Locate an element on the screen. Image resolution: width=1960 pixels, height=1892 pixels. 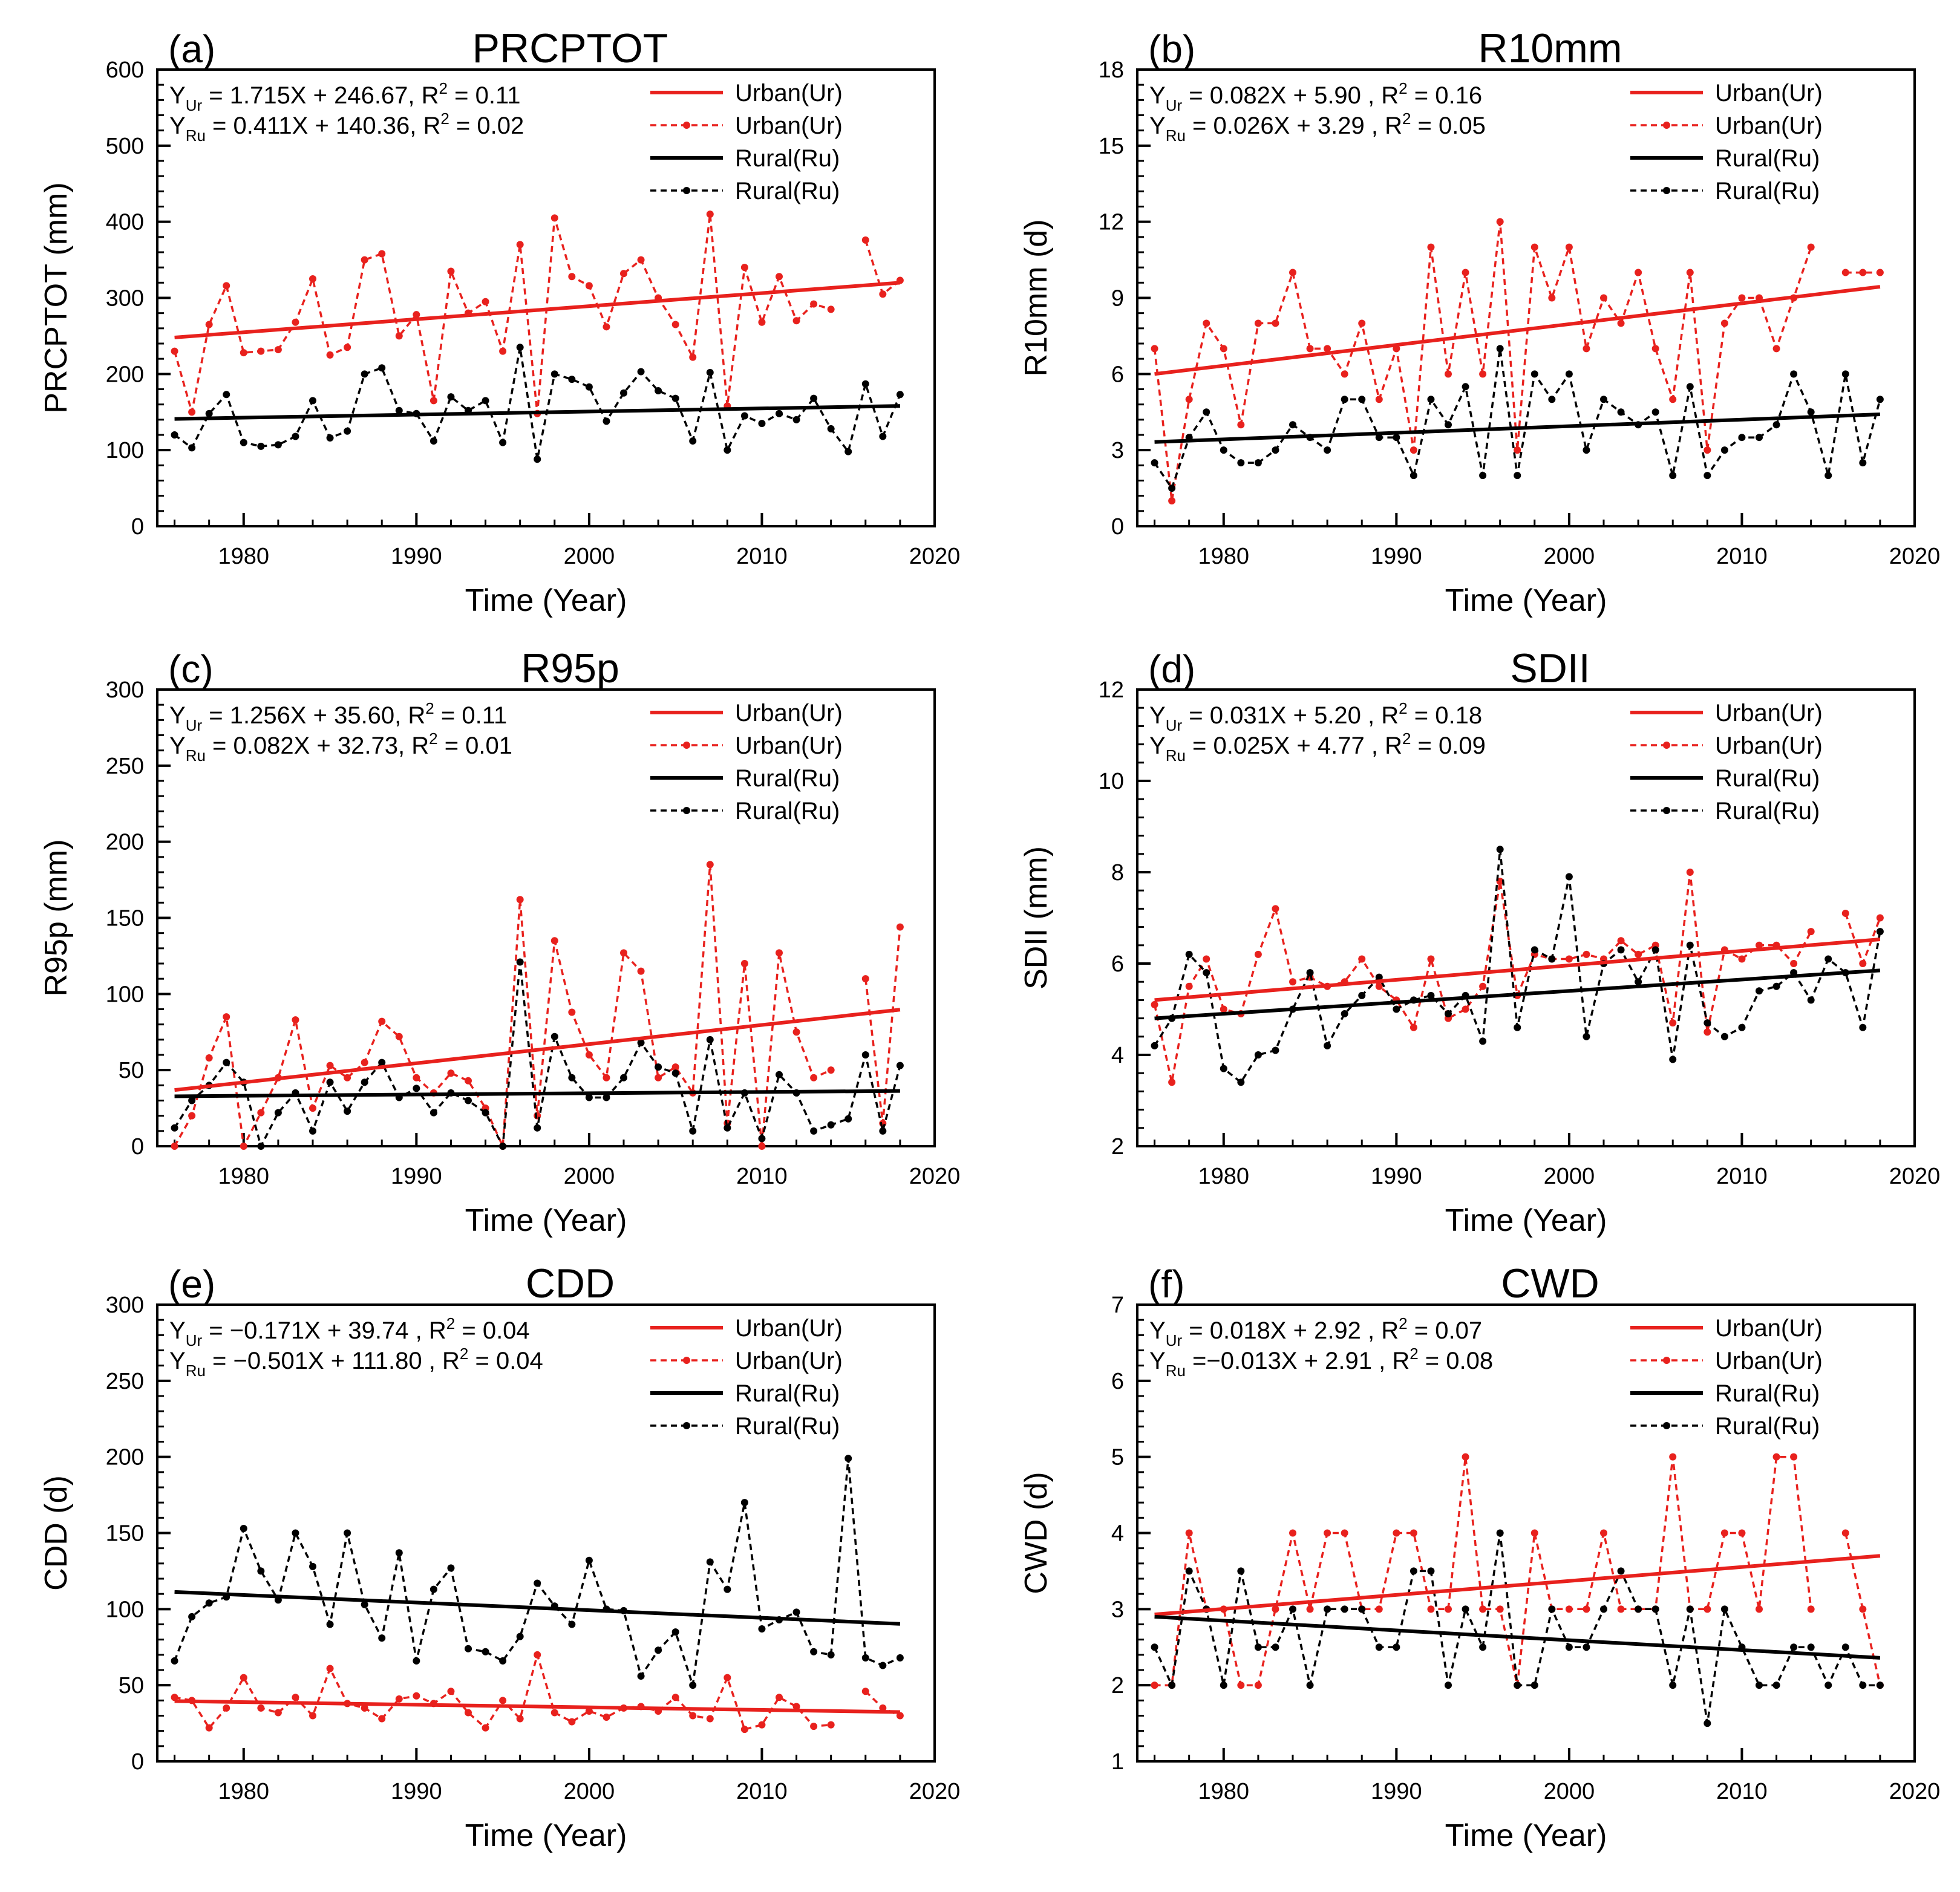
panel-label: (a) is located at coordinates (191, 49).